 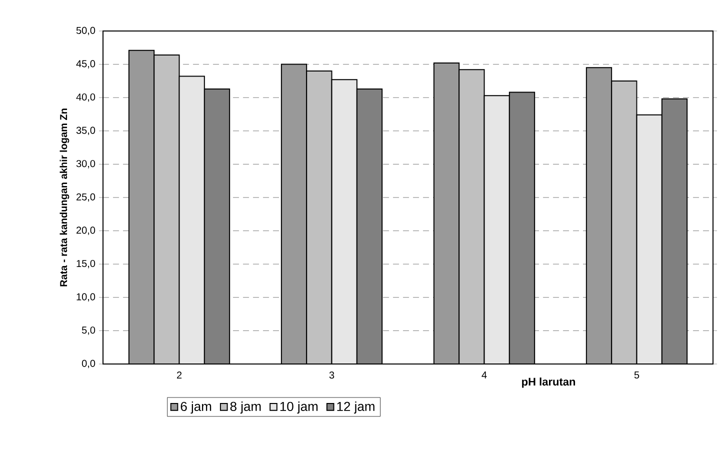 What do you see at coordinates (65, 197) in the screenshot?
I see `y-axis-title: Rata - rata kandungan akhir logam Zn` at bounding box center [65, 197].